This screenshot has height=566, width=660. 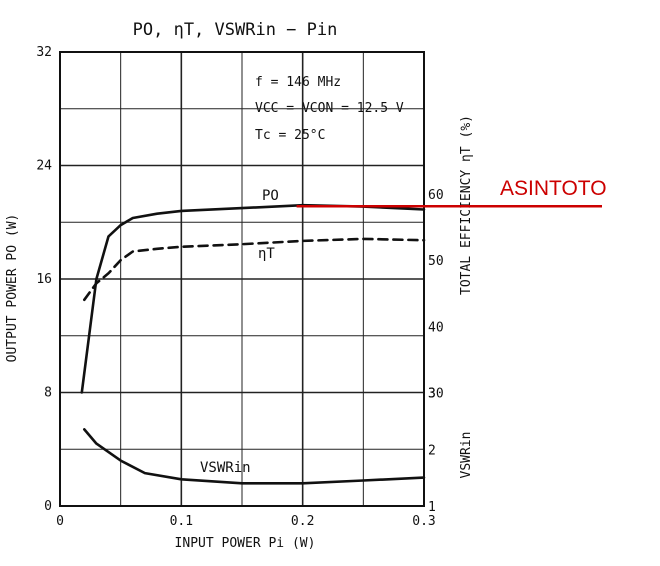 I want to click on y-tick-label-efficiency: 50, so click(x=436, y=261).